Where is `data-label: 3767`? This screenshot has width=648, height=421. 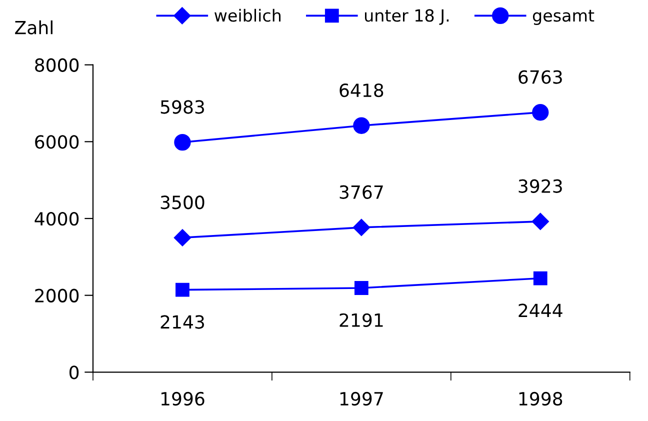
data-label: 3767 is located at coordinates (361, 192).